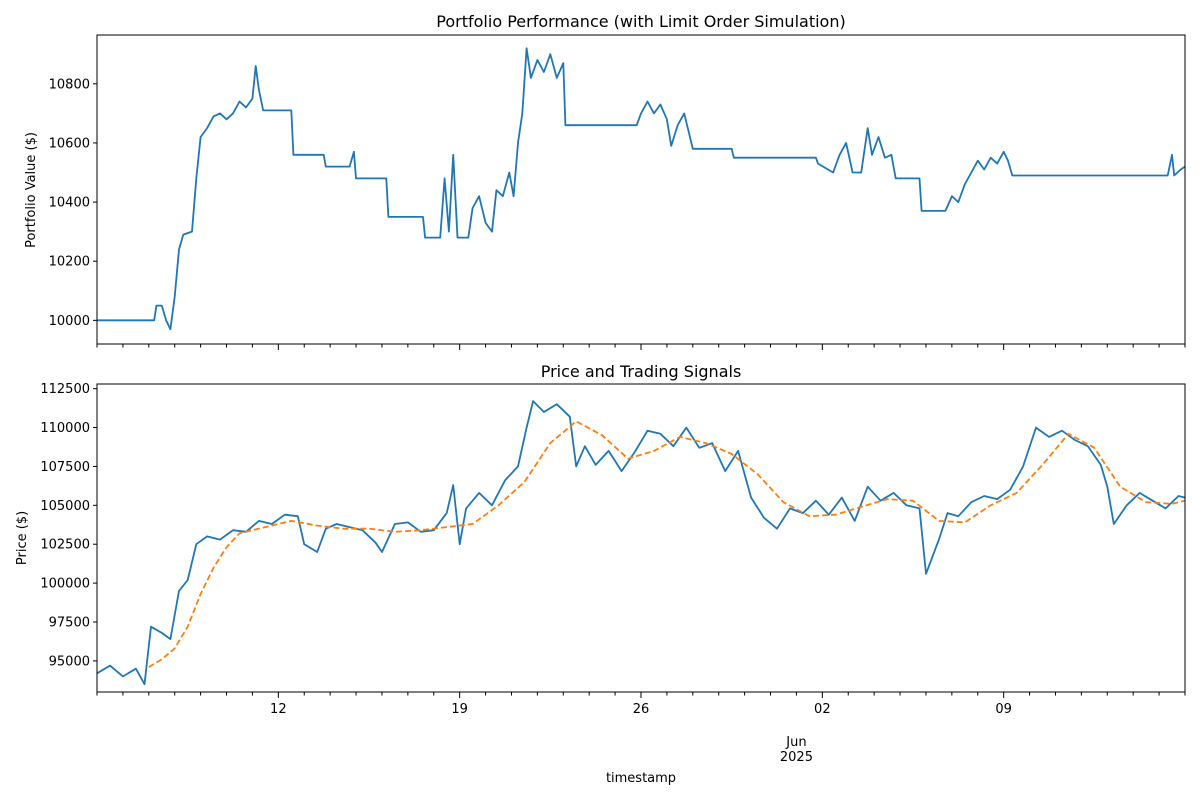  Describe the element at coordinates (795, 742) in the screenshot. I see `x-month-label: Jun` at that location.